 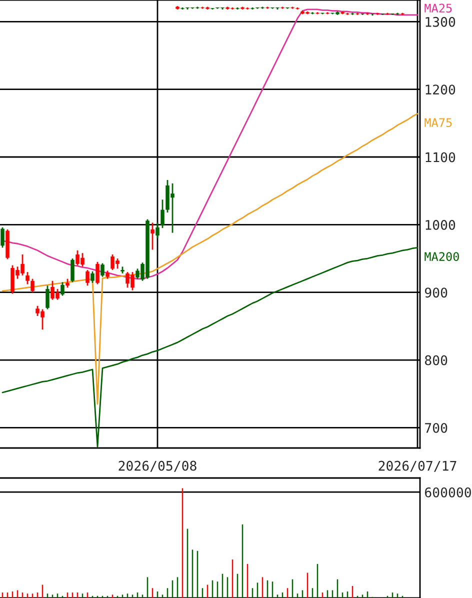 What do you see at coordinates (441, 157) in the screenshot?
I see `y-tick-label: 1100` at bounding box center [441, 157].